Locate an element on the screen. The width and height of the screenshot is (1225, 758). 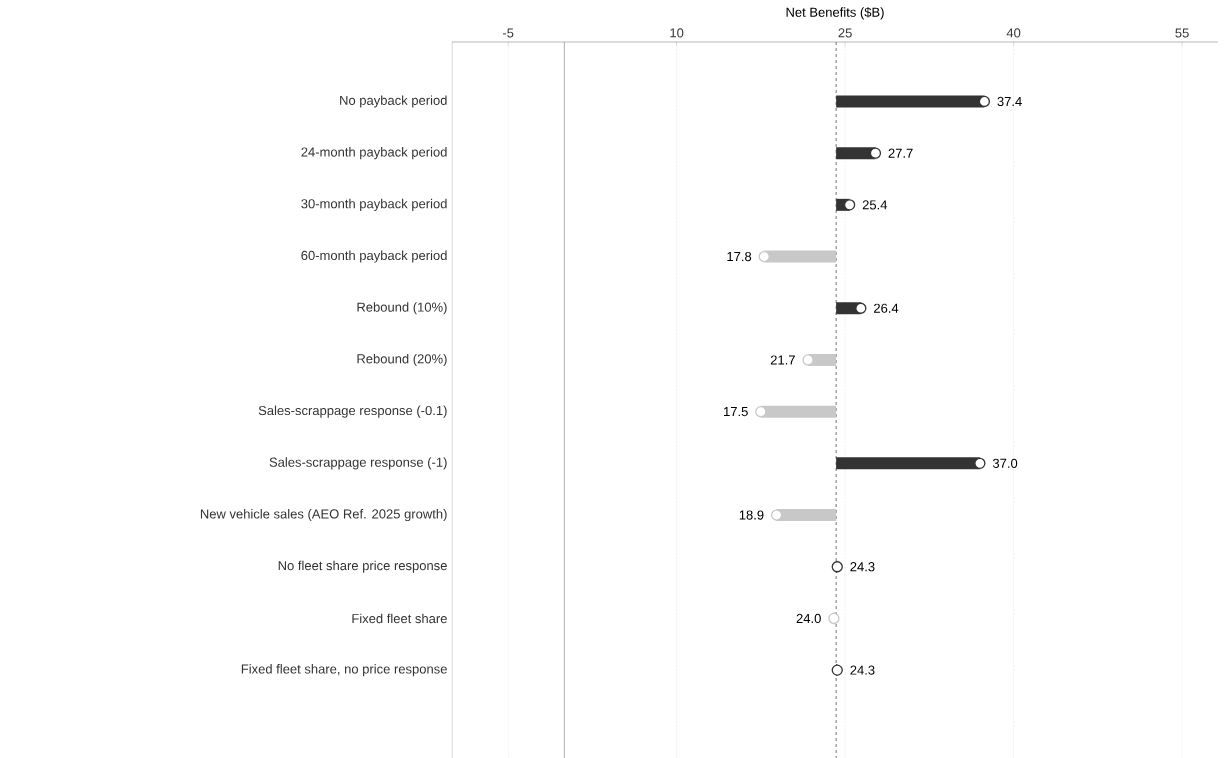
y-tick-label: Fixed fleet share, no price response is located at coordinates (344, 670).